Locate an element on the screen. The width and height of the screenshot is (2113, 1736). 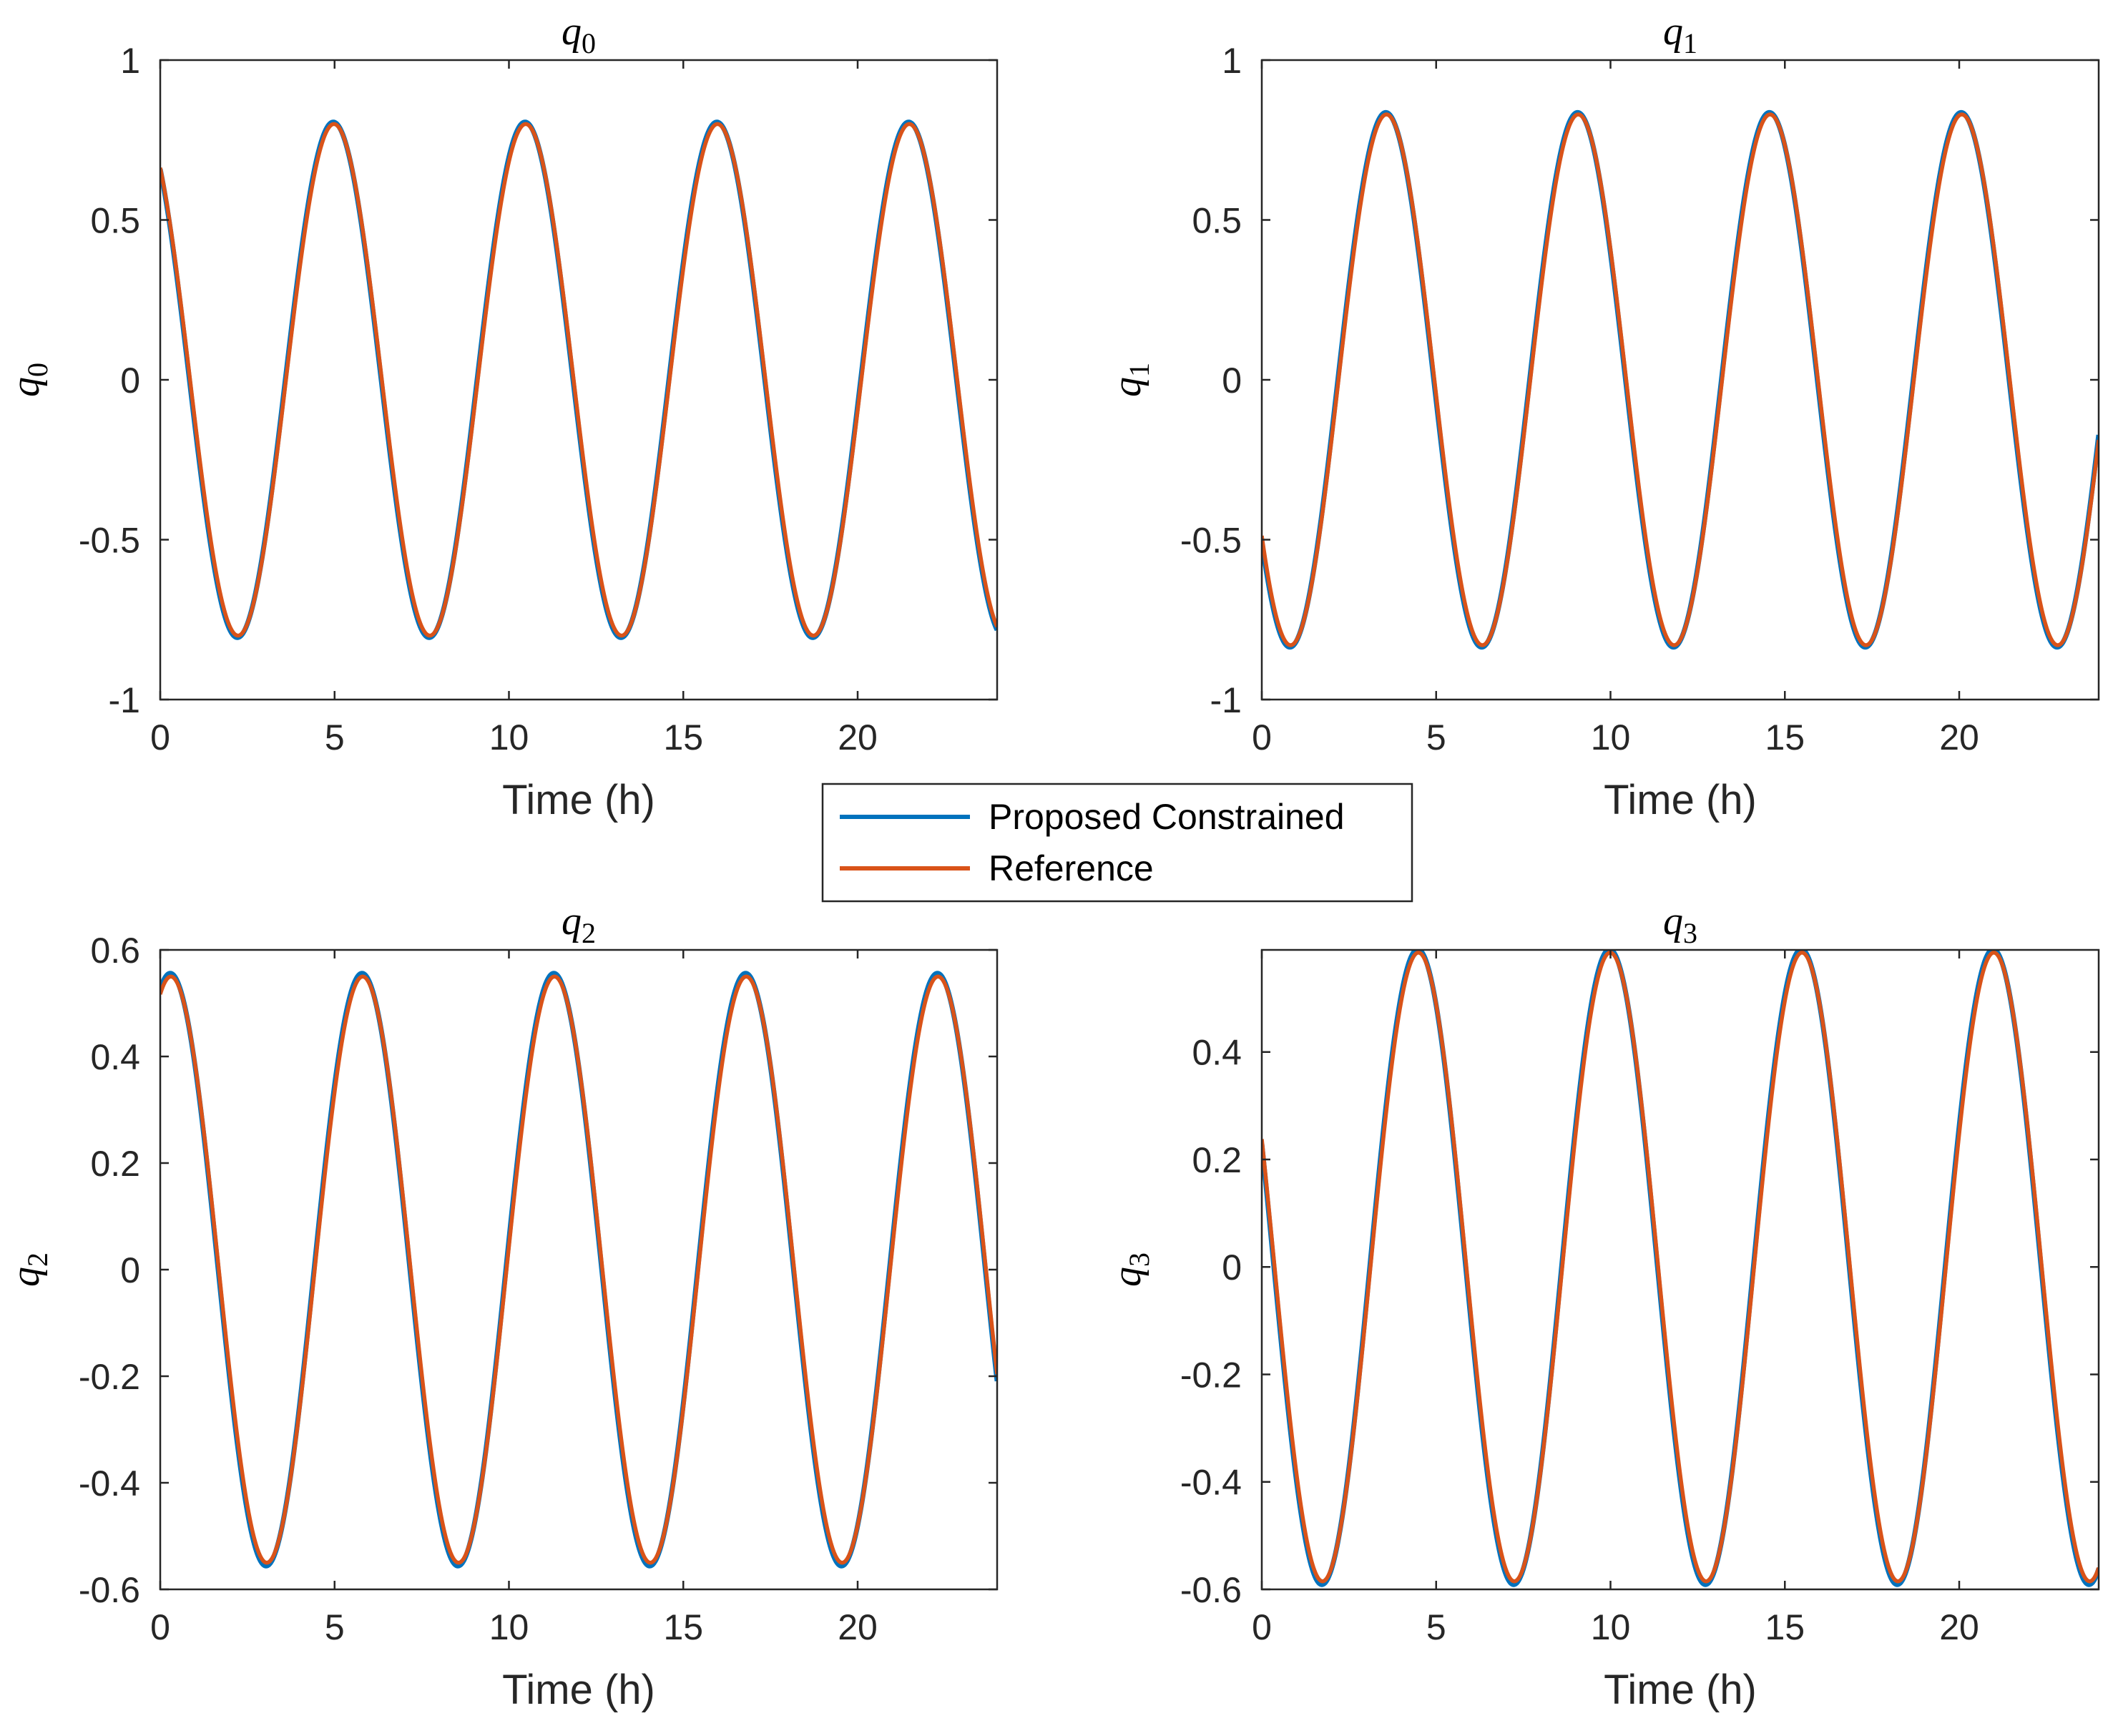
y-axis-label: q3 is located at coordinates (1130, 1269).